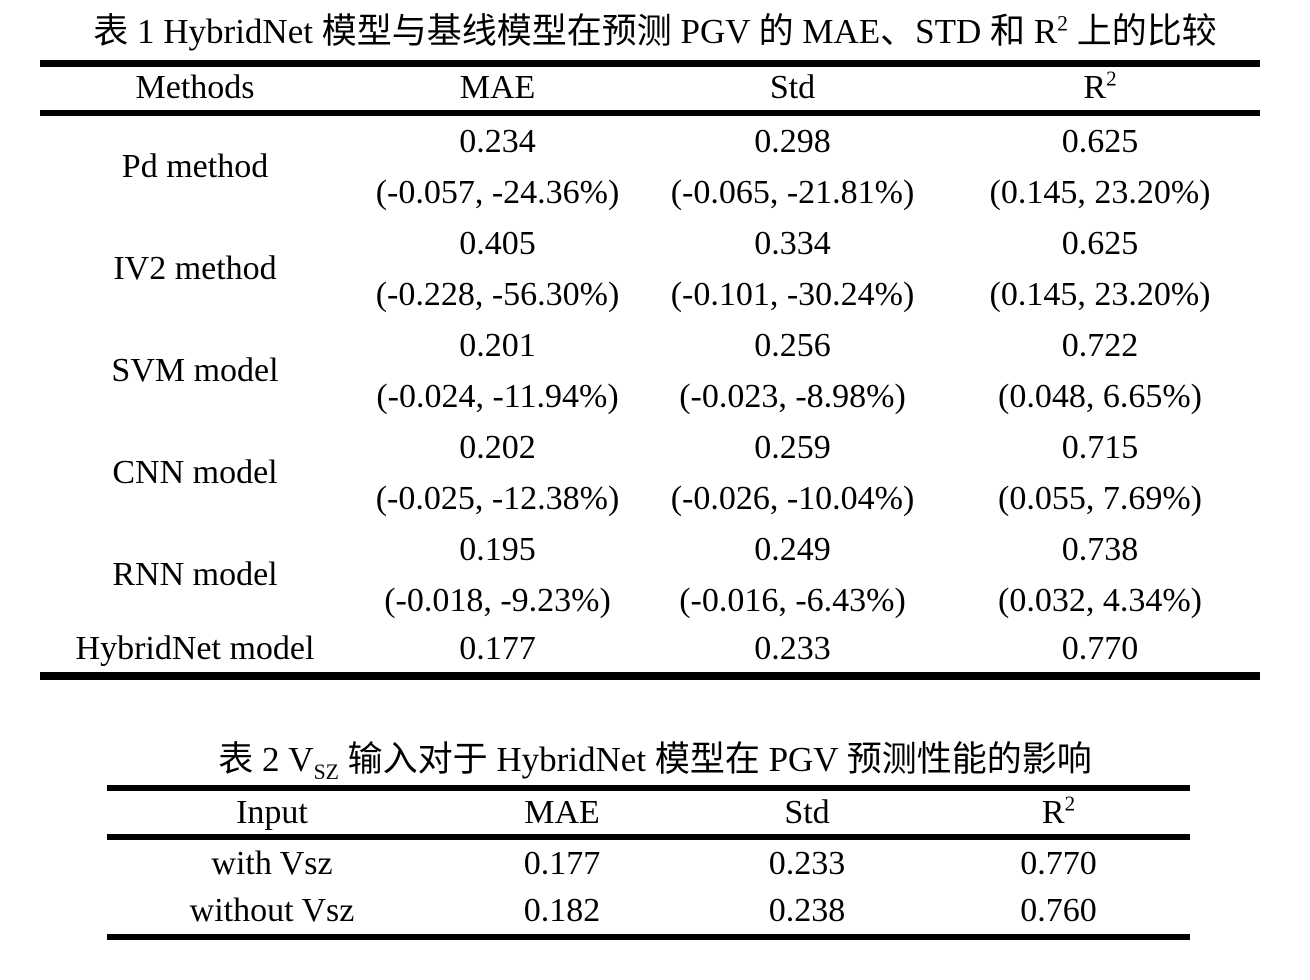  Describe the element at coordinates (272, 863) in the screenshot. I see `input-cell: with Vsz` at that location.